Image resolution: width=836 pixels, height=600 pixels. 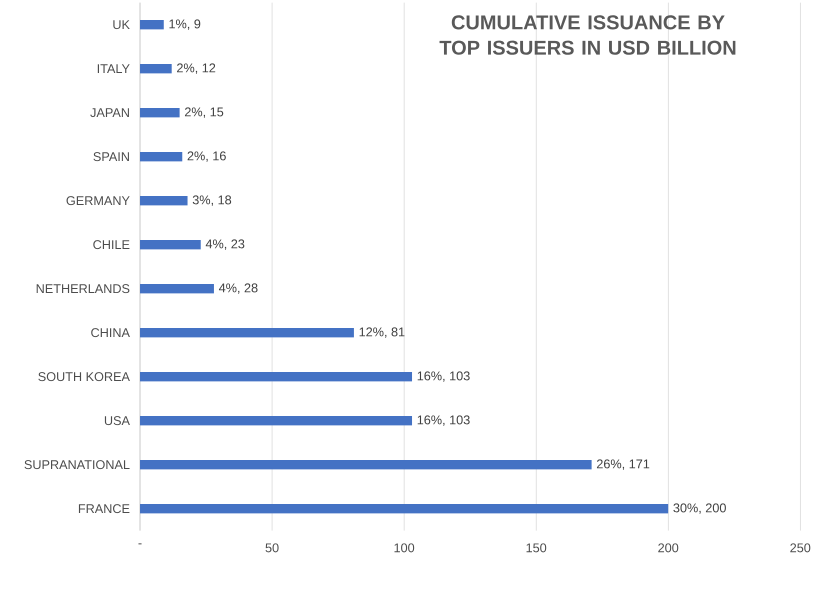 I want to click on y-tick-label: GERMANY, so click(x=98, y=201).